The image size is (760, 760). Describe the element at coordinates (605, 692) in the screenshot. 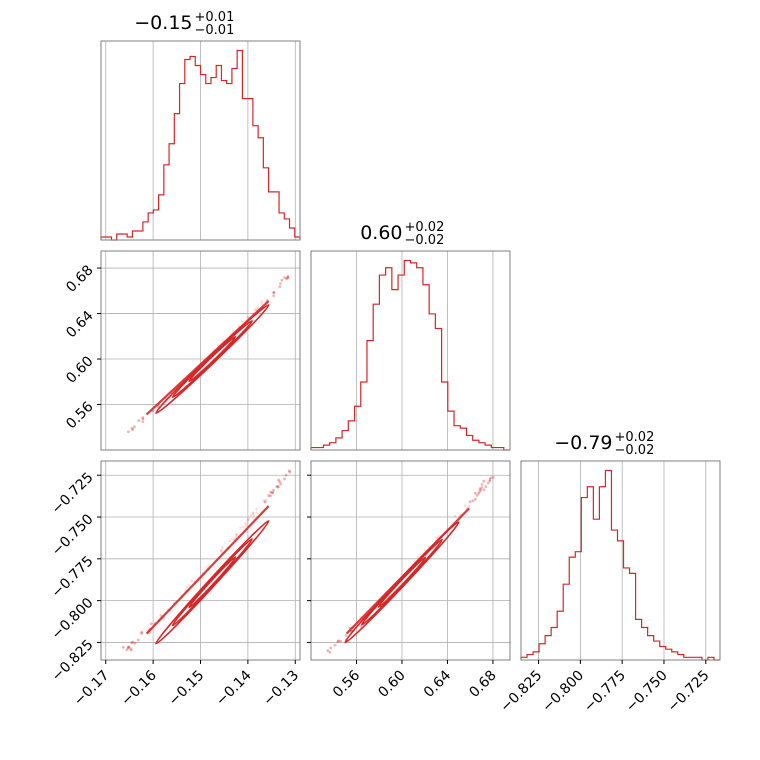

I see `x-tick-label: −0.775` at that location.